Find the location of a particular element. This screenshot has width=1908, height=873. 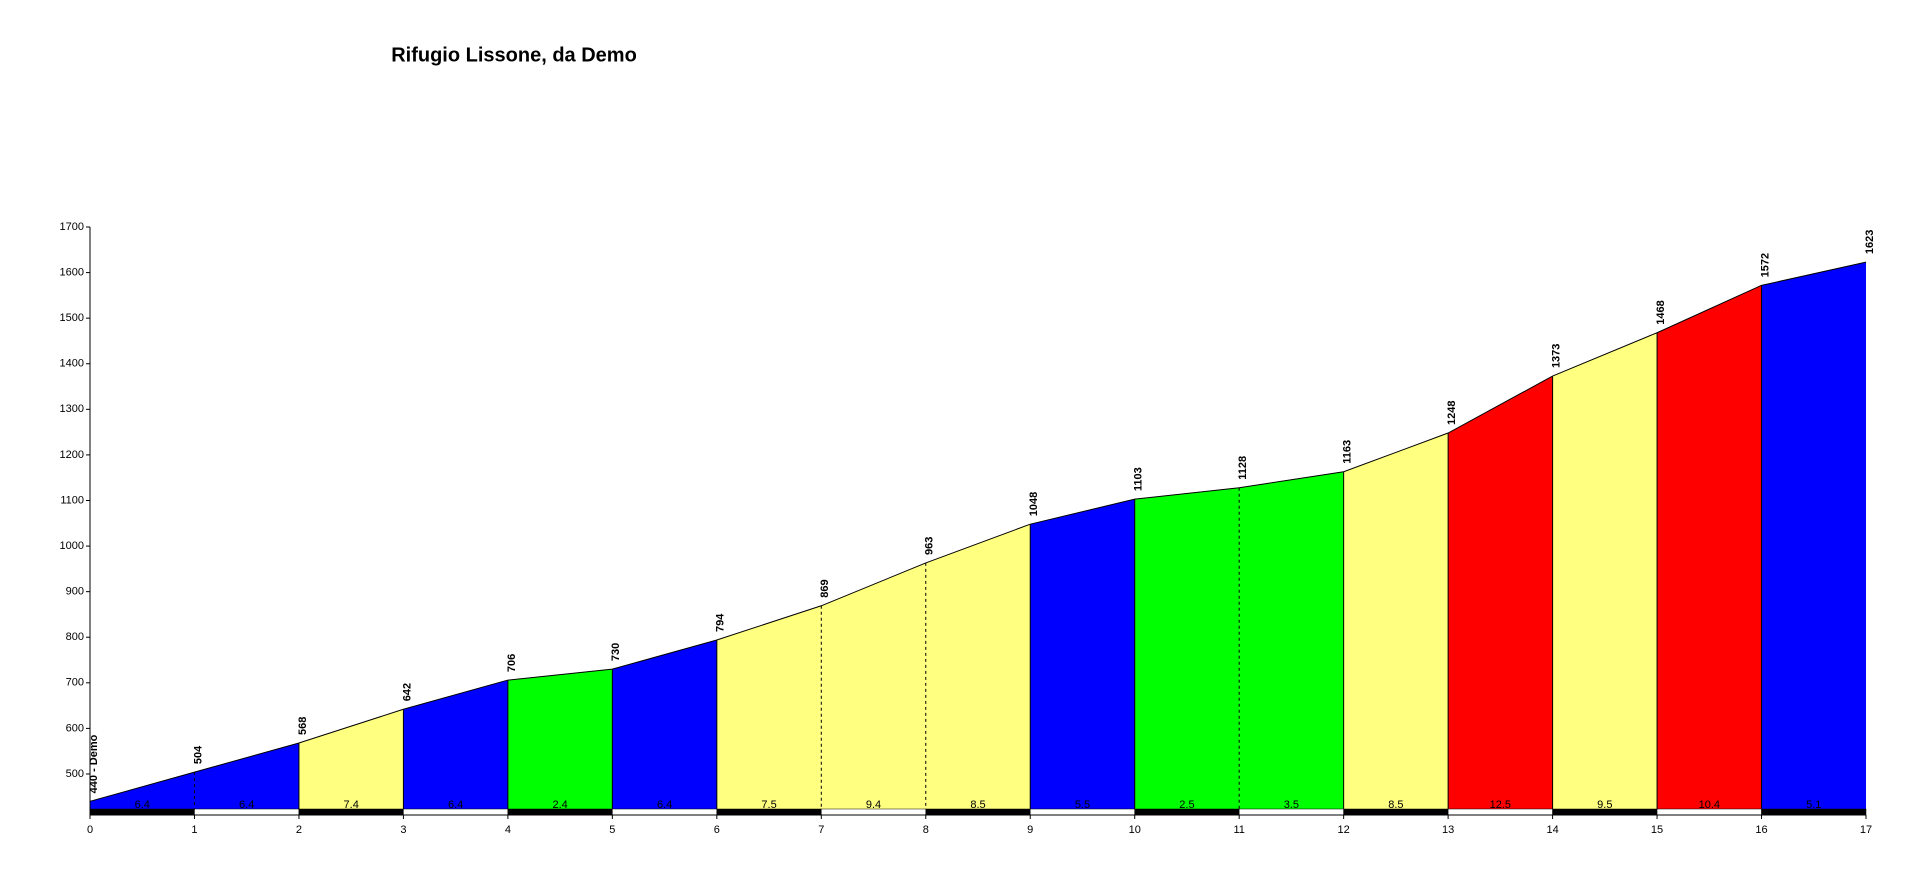

y-tick-label: 1600 is located at coordinates (72, 272).